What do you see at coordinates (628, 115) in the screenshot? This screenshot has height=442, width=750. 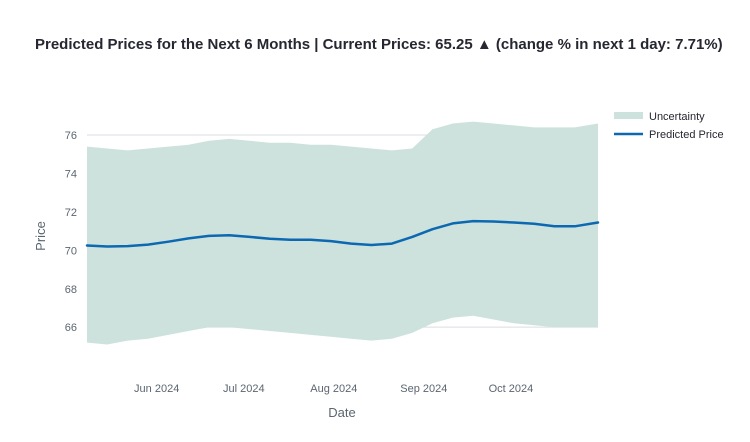 I see `legend-swatch-uncertainty` at bounding box center [628, 115].